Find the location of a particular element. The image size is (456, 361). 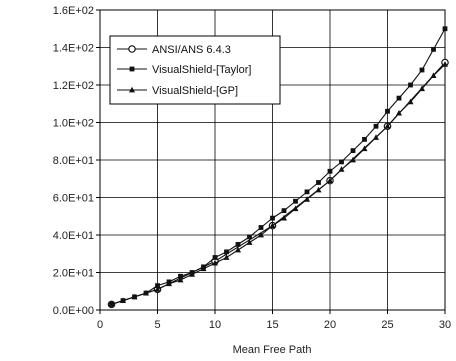

x-tick-label: 30 is located at coordinates (445, 325).